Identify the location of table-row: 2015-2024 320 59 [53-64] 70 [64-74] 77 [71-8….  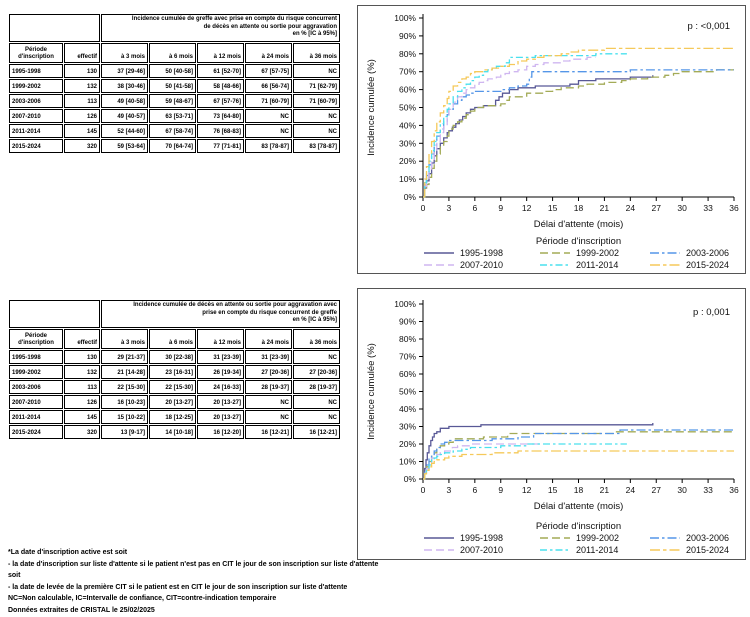
(174, 146).